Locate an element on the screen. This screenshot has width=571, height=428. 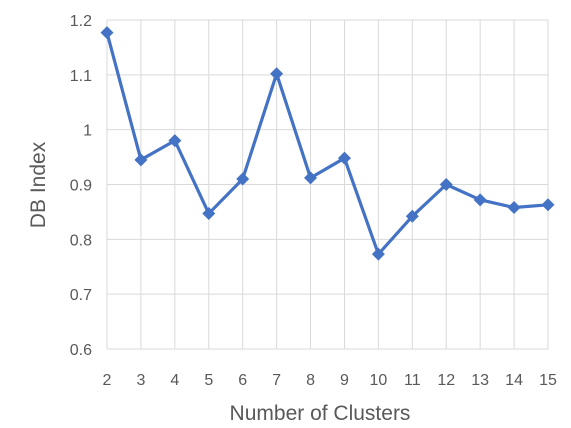
y-tick-label: 0.7 is located at coordinates (81, 295).